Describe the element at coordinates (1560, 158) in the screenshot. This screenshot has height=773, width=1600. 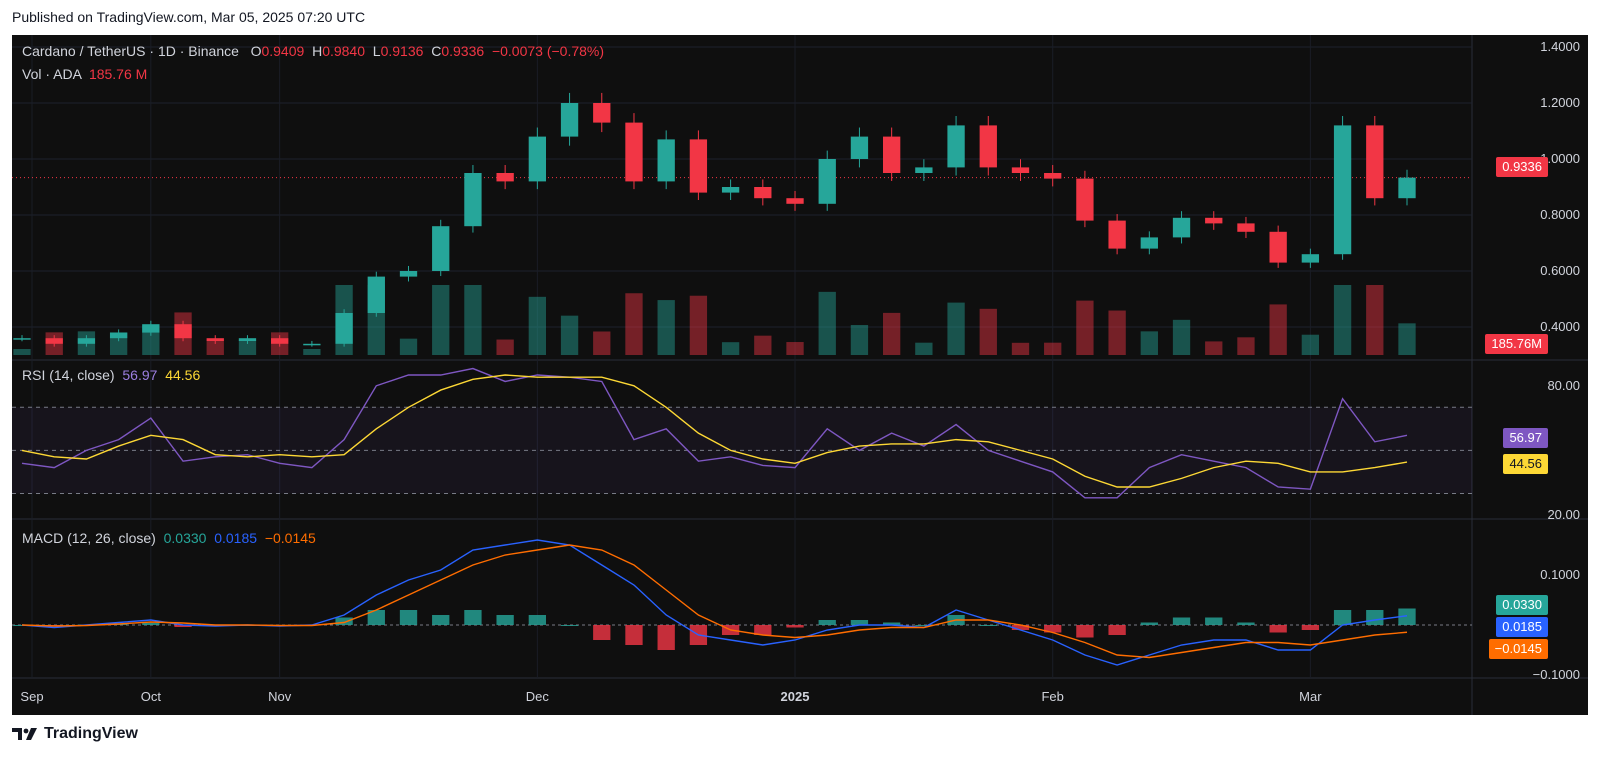
I see `price-tick-label: 1.0000` at that location.